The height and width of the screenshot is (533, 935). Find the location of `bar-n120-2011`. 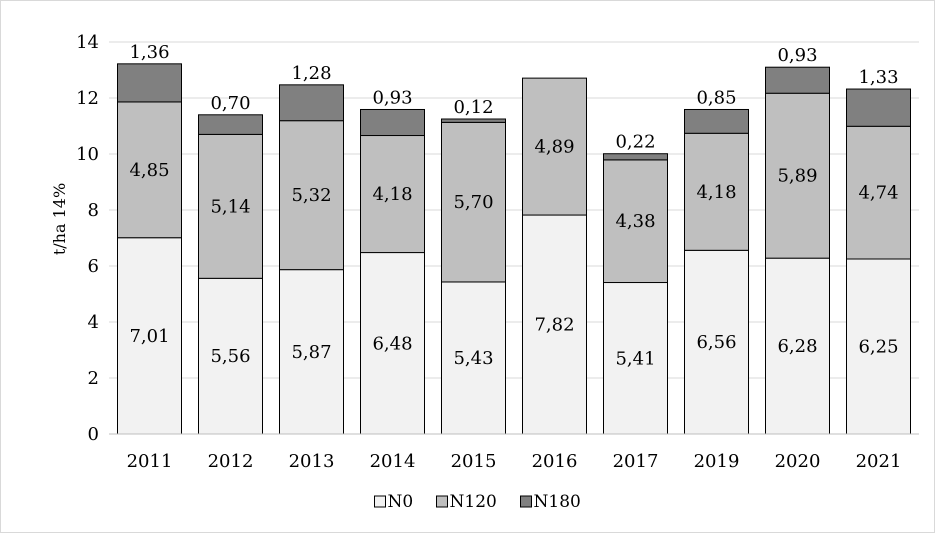

bar-n120-2011 is located at coordinates (149, 170).